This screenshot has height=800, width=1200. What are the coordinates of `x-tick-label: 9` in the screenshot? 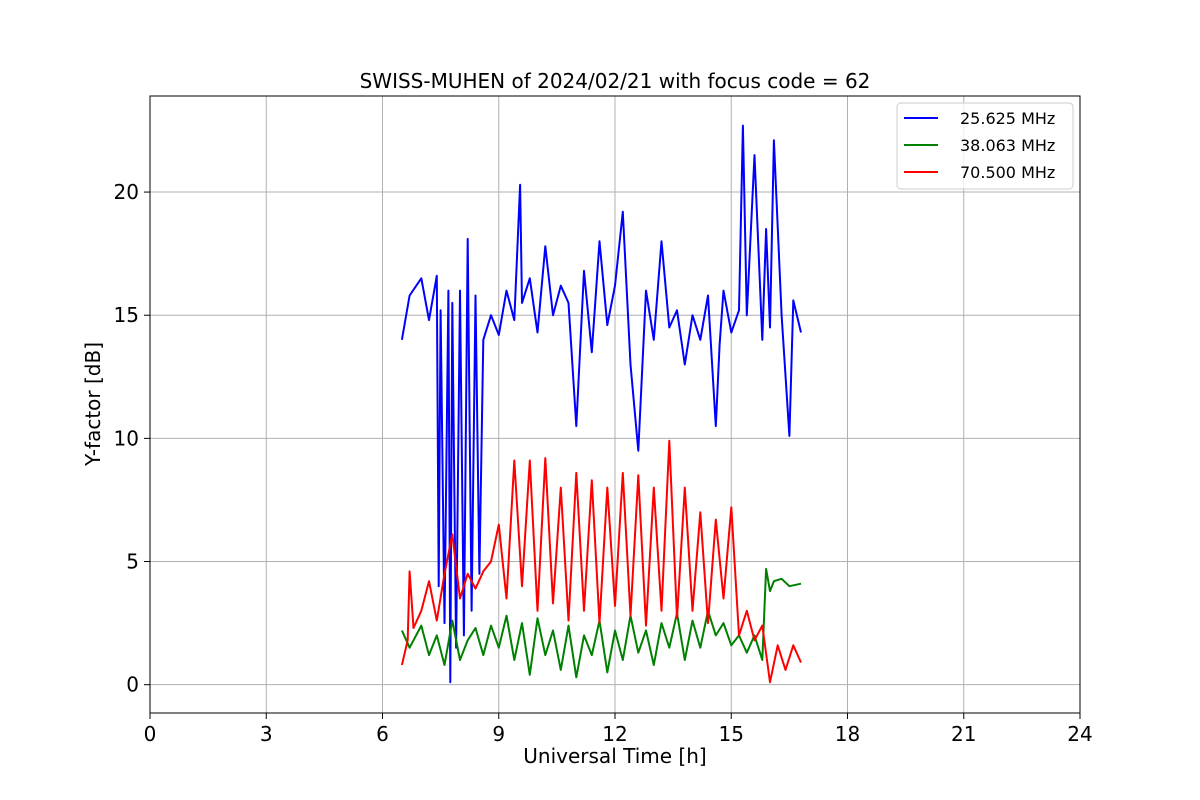 It's located at (498, 734).